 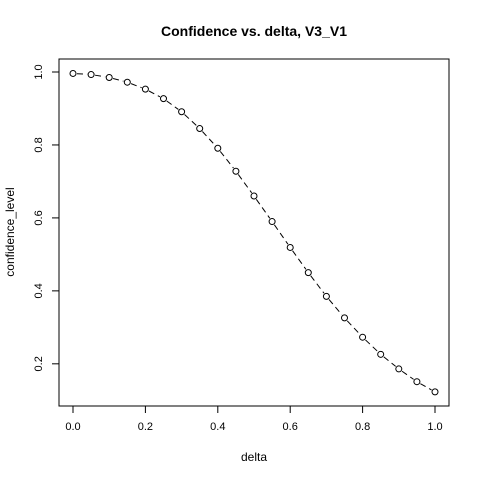 I want to click on x-tick-label: 0.6, so click(x=290, y=427).